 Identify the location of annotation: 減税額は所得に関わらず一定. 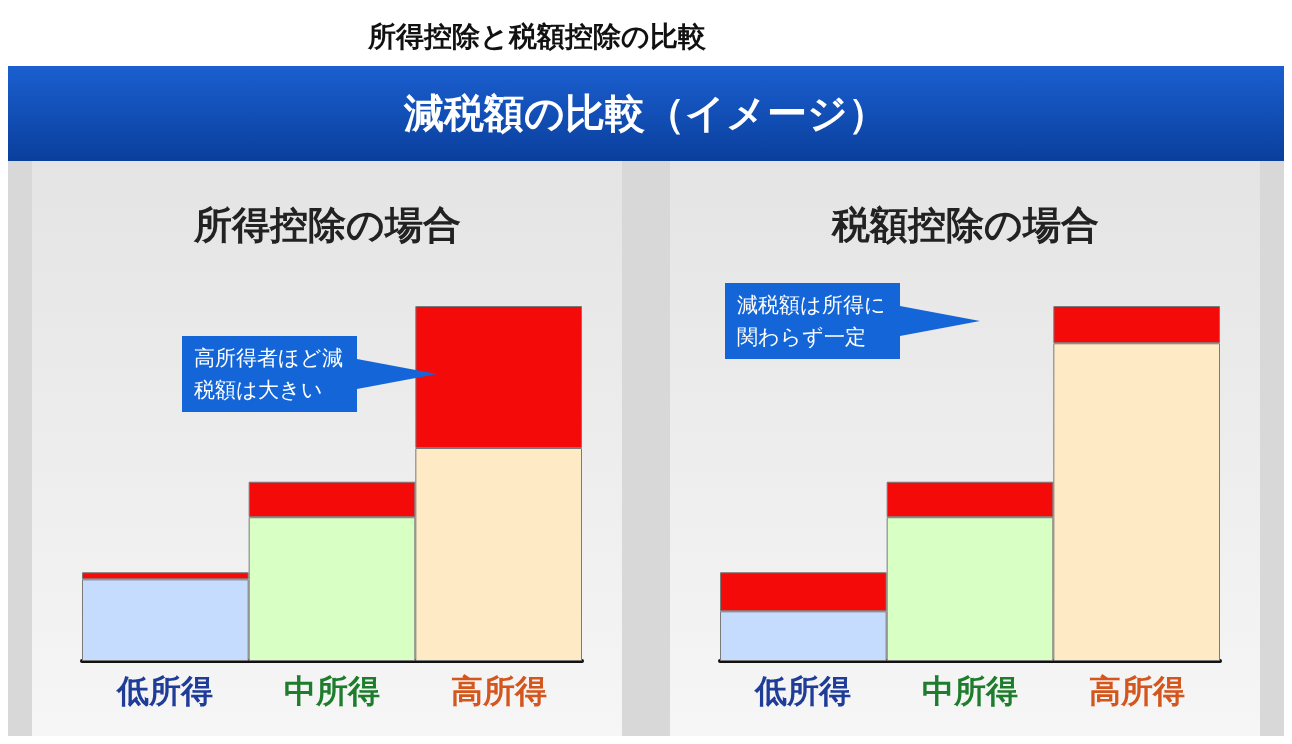
(813, 321).